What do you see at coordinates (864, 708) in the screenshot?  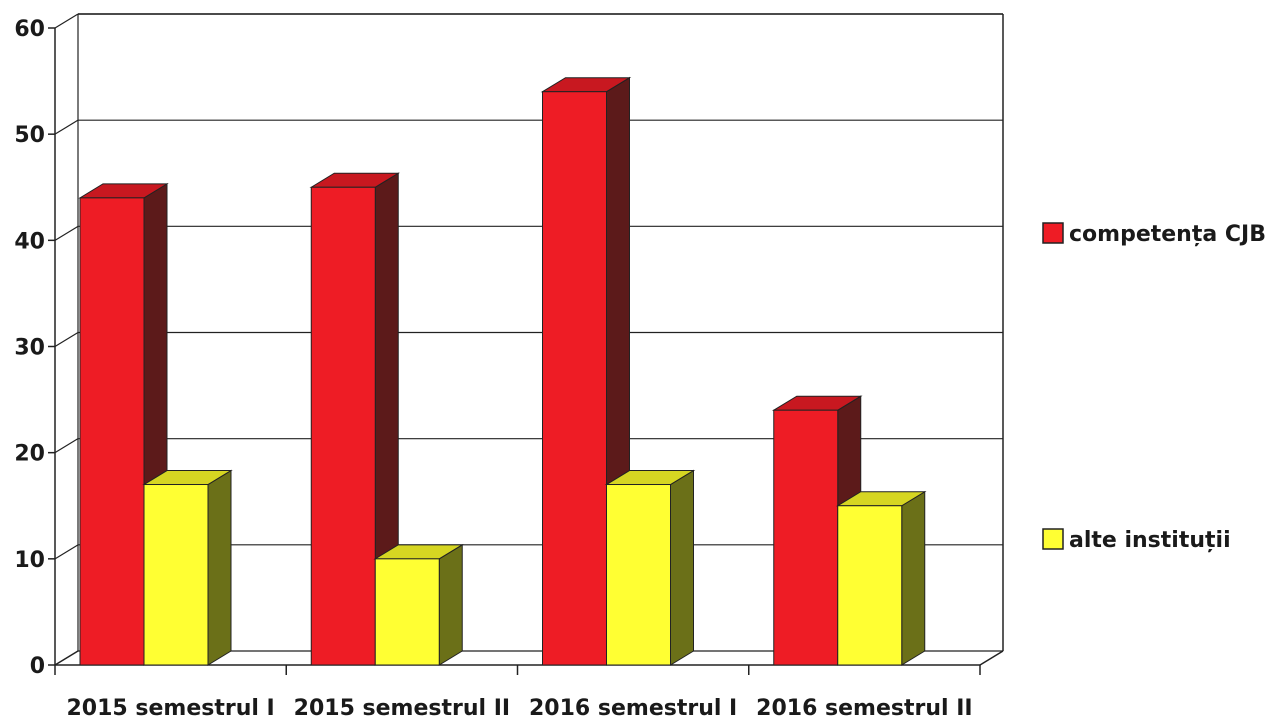 I see `x-tick-label: 2016 semestrul II` at bounding box center [864, 708].